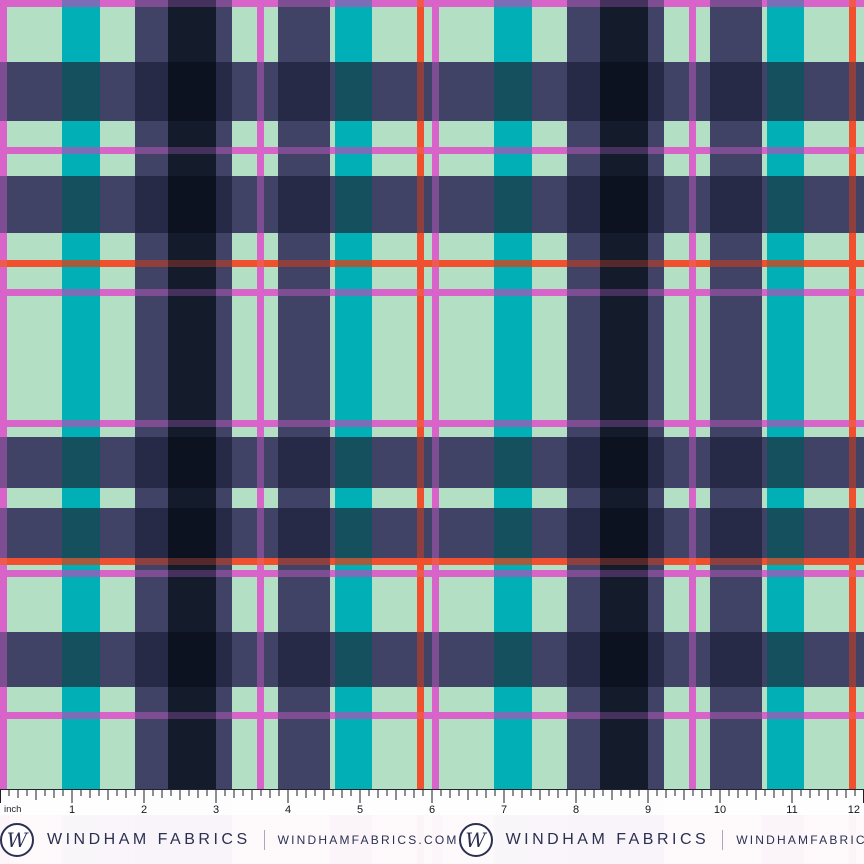 Image resolution: width=864 pixels, height=864 pixels. Describe the element at coordinates (264, 839) in the screenshot. I see `brand-divider` at that location.